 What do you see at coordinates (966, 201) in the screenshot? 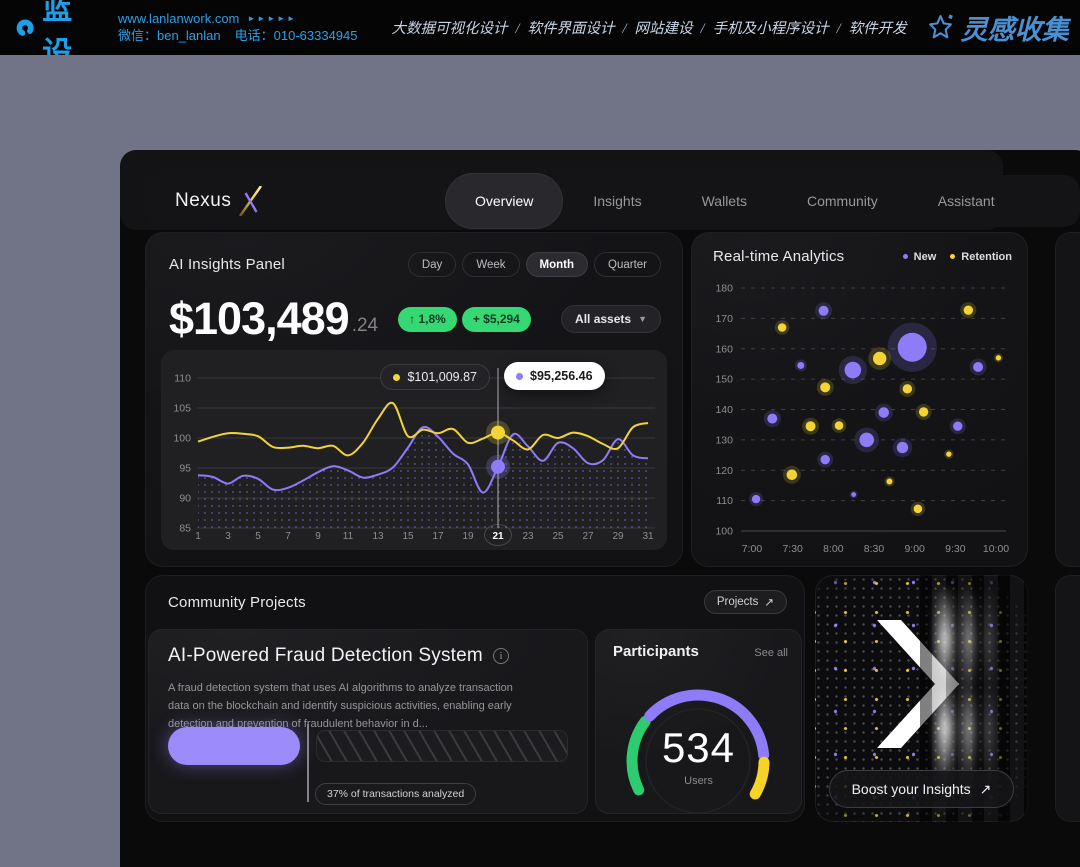
I see `tab-assistant: Assistant` at bounding box center [966, 201].